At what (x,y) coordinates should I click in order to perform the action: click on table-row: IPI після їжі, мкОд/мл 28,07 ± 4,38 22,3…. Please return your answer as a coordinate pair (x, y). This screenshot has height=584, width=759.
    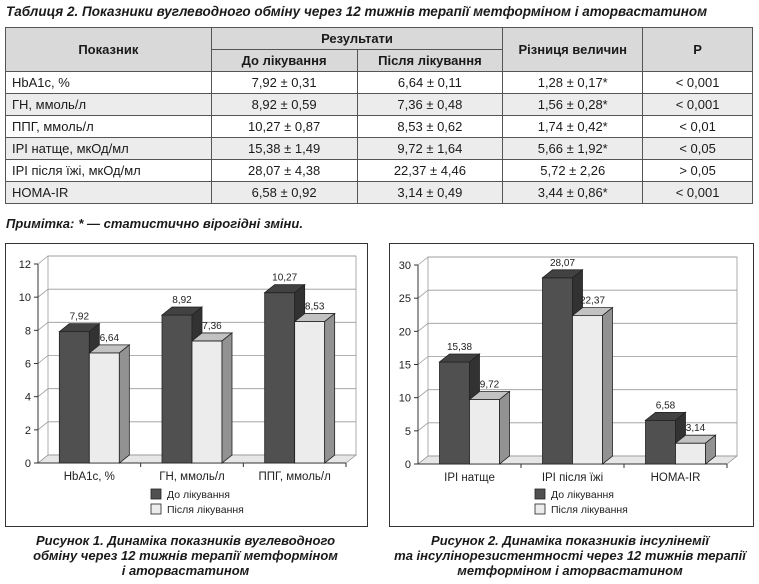
    Looking at the image, I should click on (379, 170).